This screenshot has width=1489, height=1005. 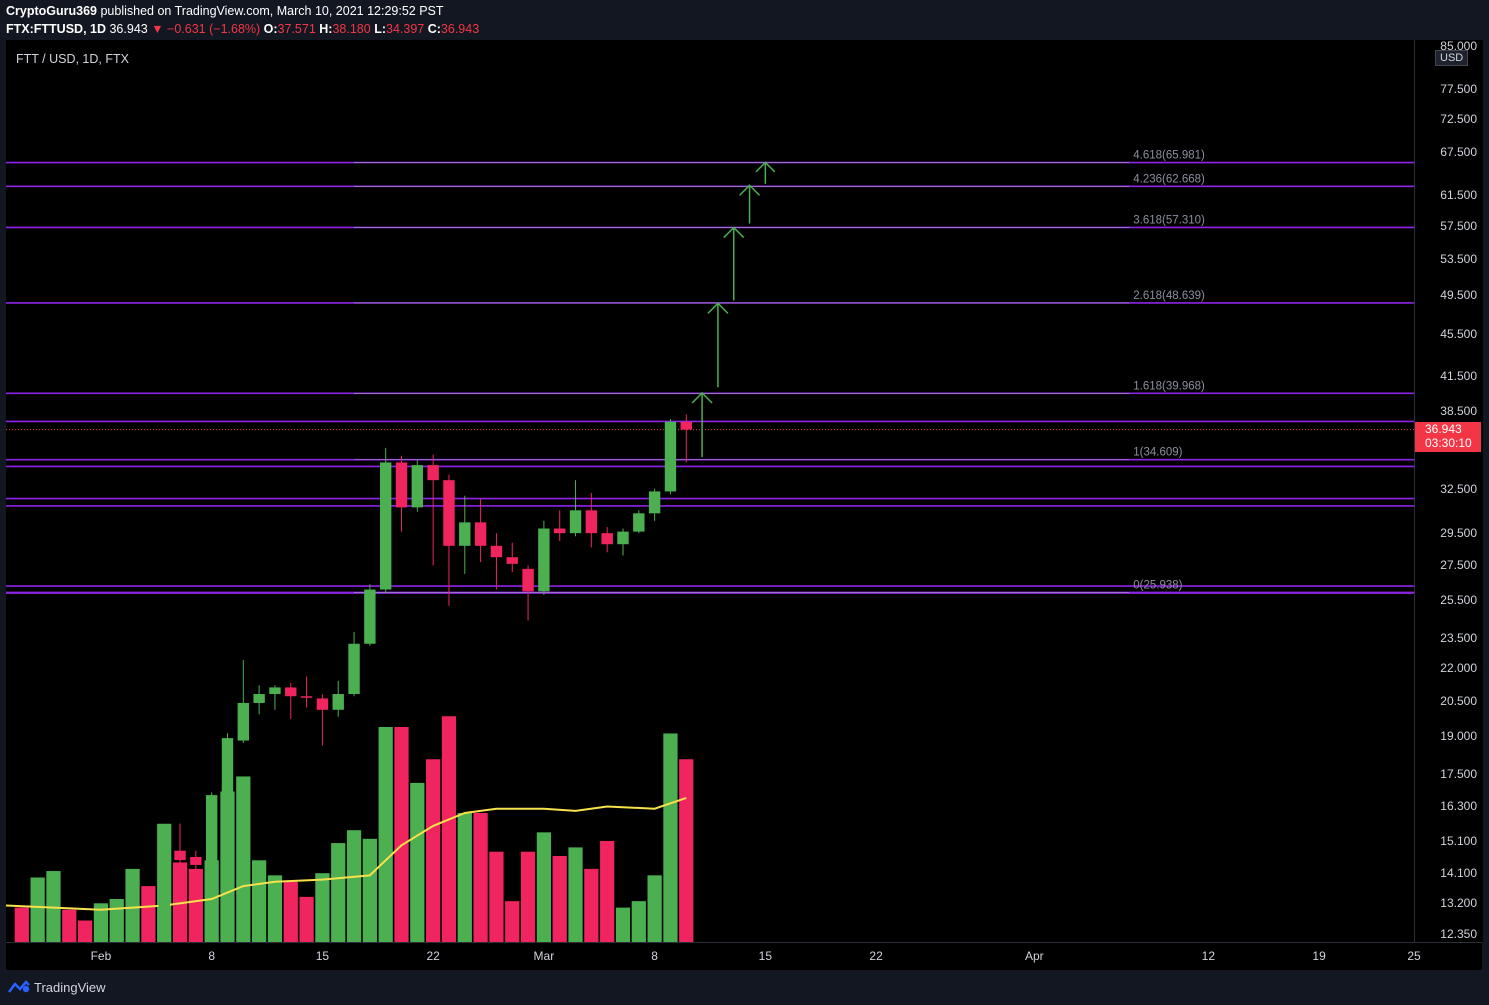 What do you see at coordinates (1458, 46) in the screenshot?
I see `price-tick-label: 85.000` at bounding box center [1458, 46].